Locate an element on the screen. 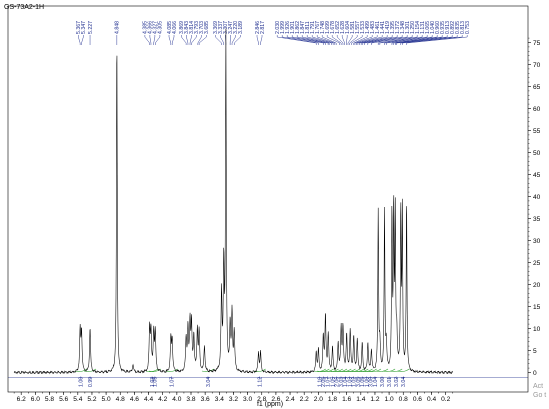 The width and height of the screenshot is (549, 409). y-tick-label: 15 is located at coordinates (537, 307).